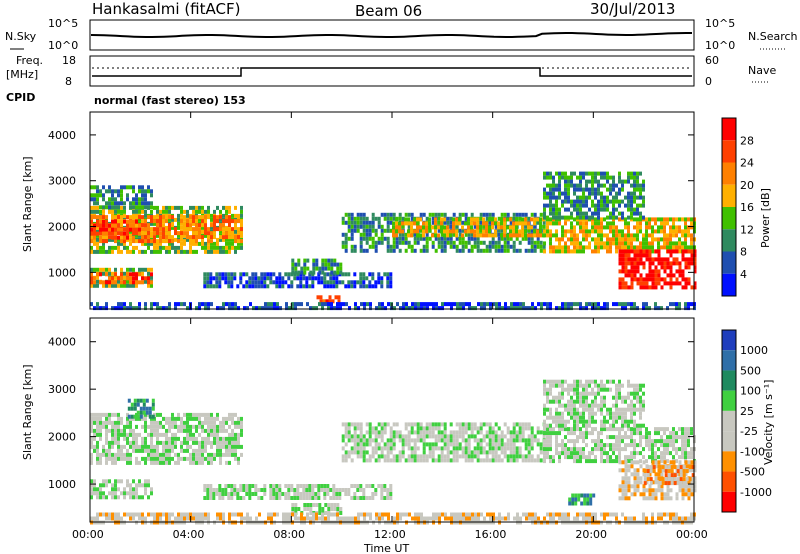 The image size is (800, 554). Describe the element at coordinates (166, 9) in the screenshot. I see `station-title: Hankasalmi (fitACF)` at that location.